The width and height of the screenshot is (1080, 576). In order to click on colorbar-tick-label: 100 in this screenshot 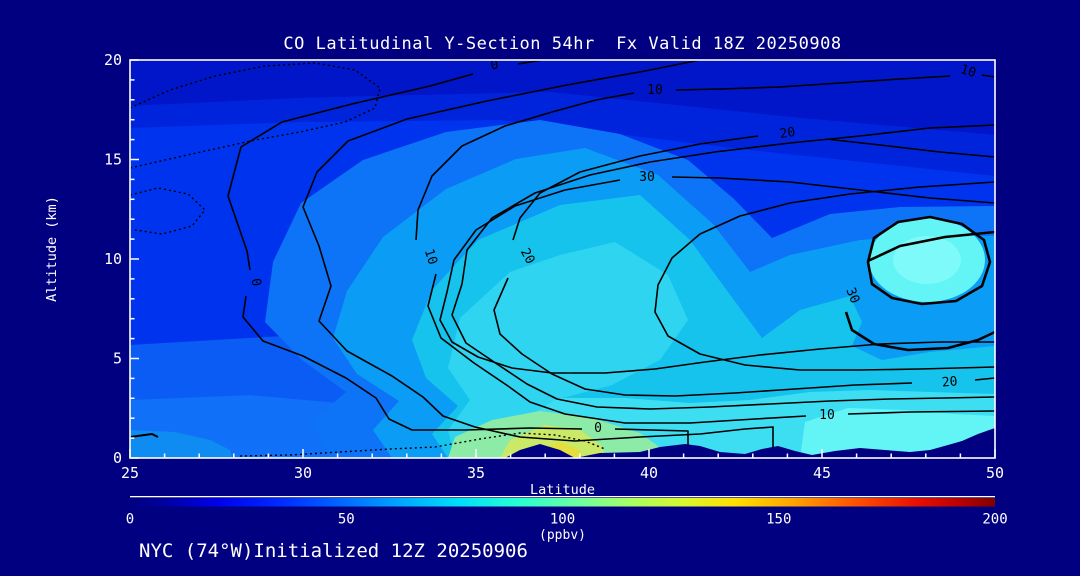, I will do `click(562, 520)`.